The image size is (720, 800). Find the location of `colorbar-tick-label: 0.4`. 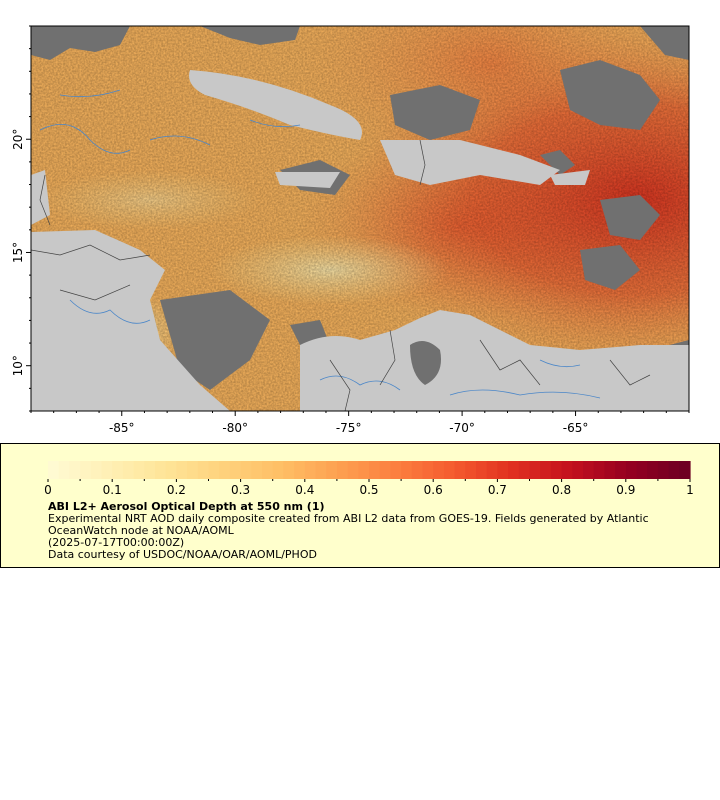

colorbar-tick-label: 0.4 is located at coordinates (304, 490).